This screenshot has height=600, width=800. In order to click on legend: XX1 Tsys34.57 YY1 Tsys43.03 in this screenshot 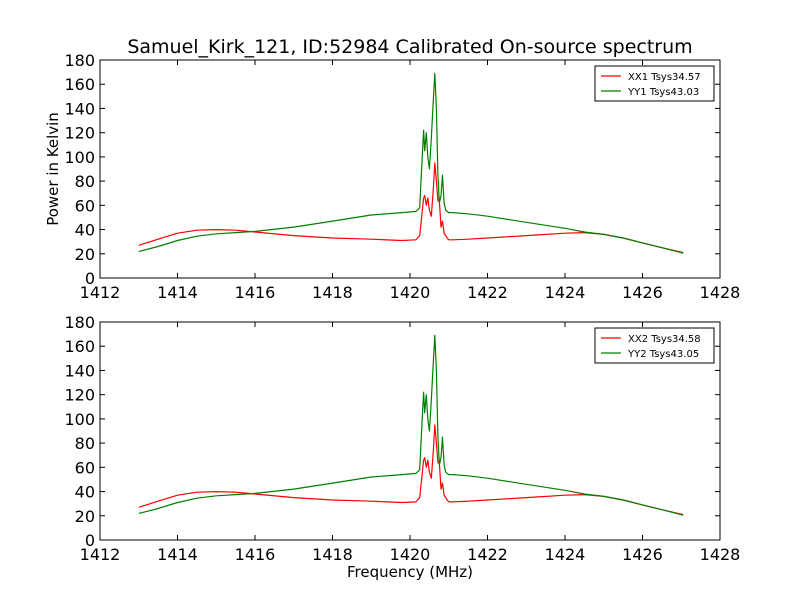, I will do `click(654, 83)`.